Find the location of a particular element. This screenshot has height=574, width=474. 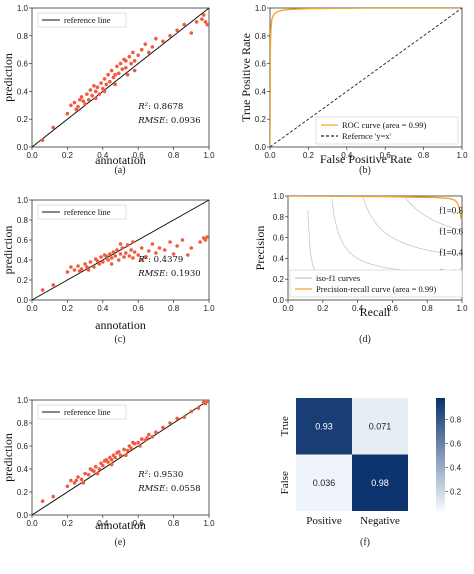

r2-label: R² is located at coordinates (142, 260).